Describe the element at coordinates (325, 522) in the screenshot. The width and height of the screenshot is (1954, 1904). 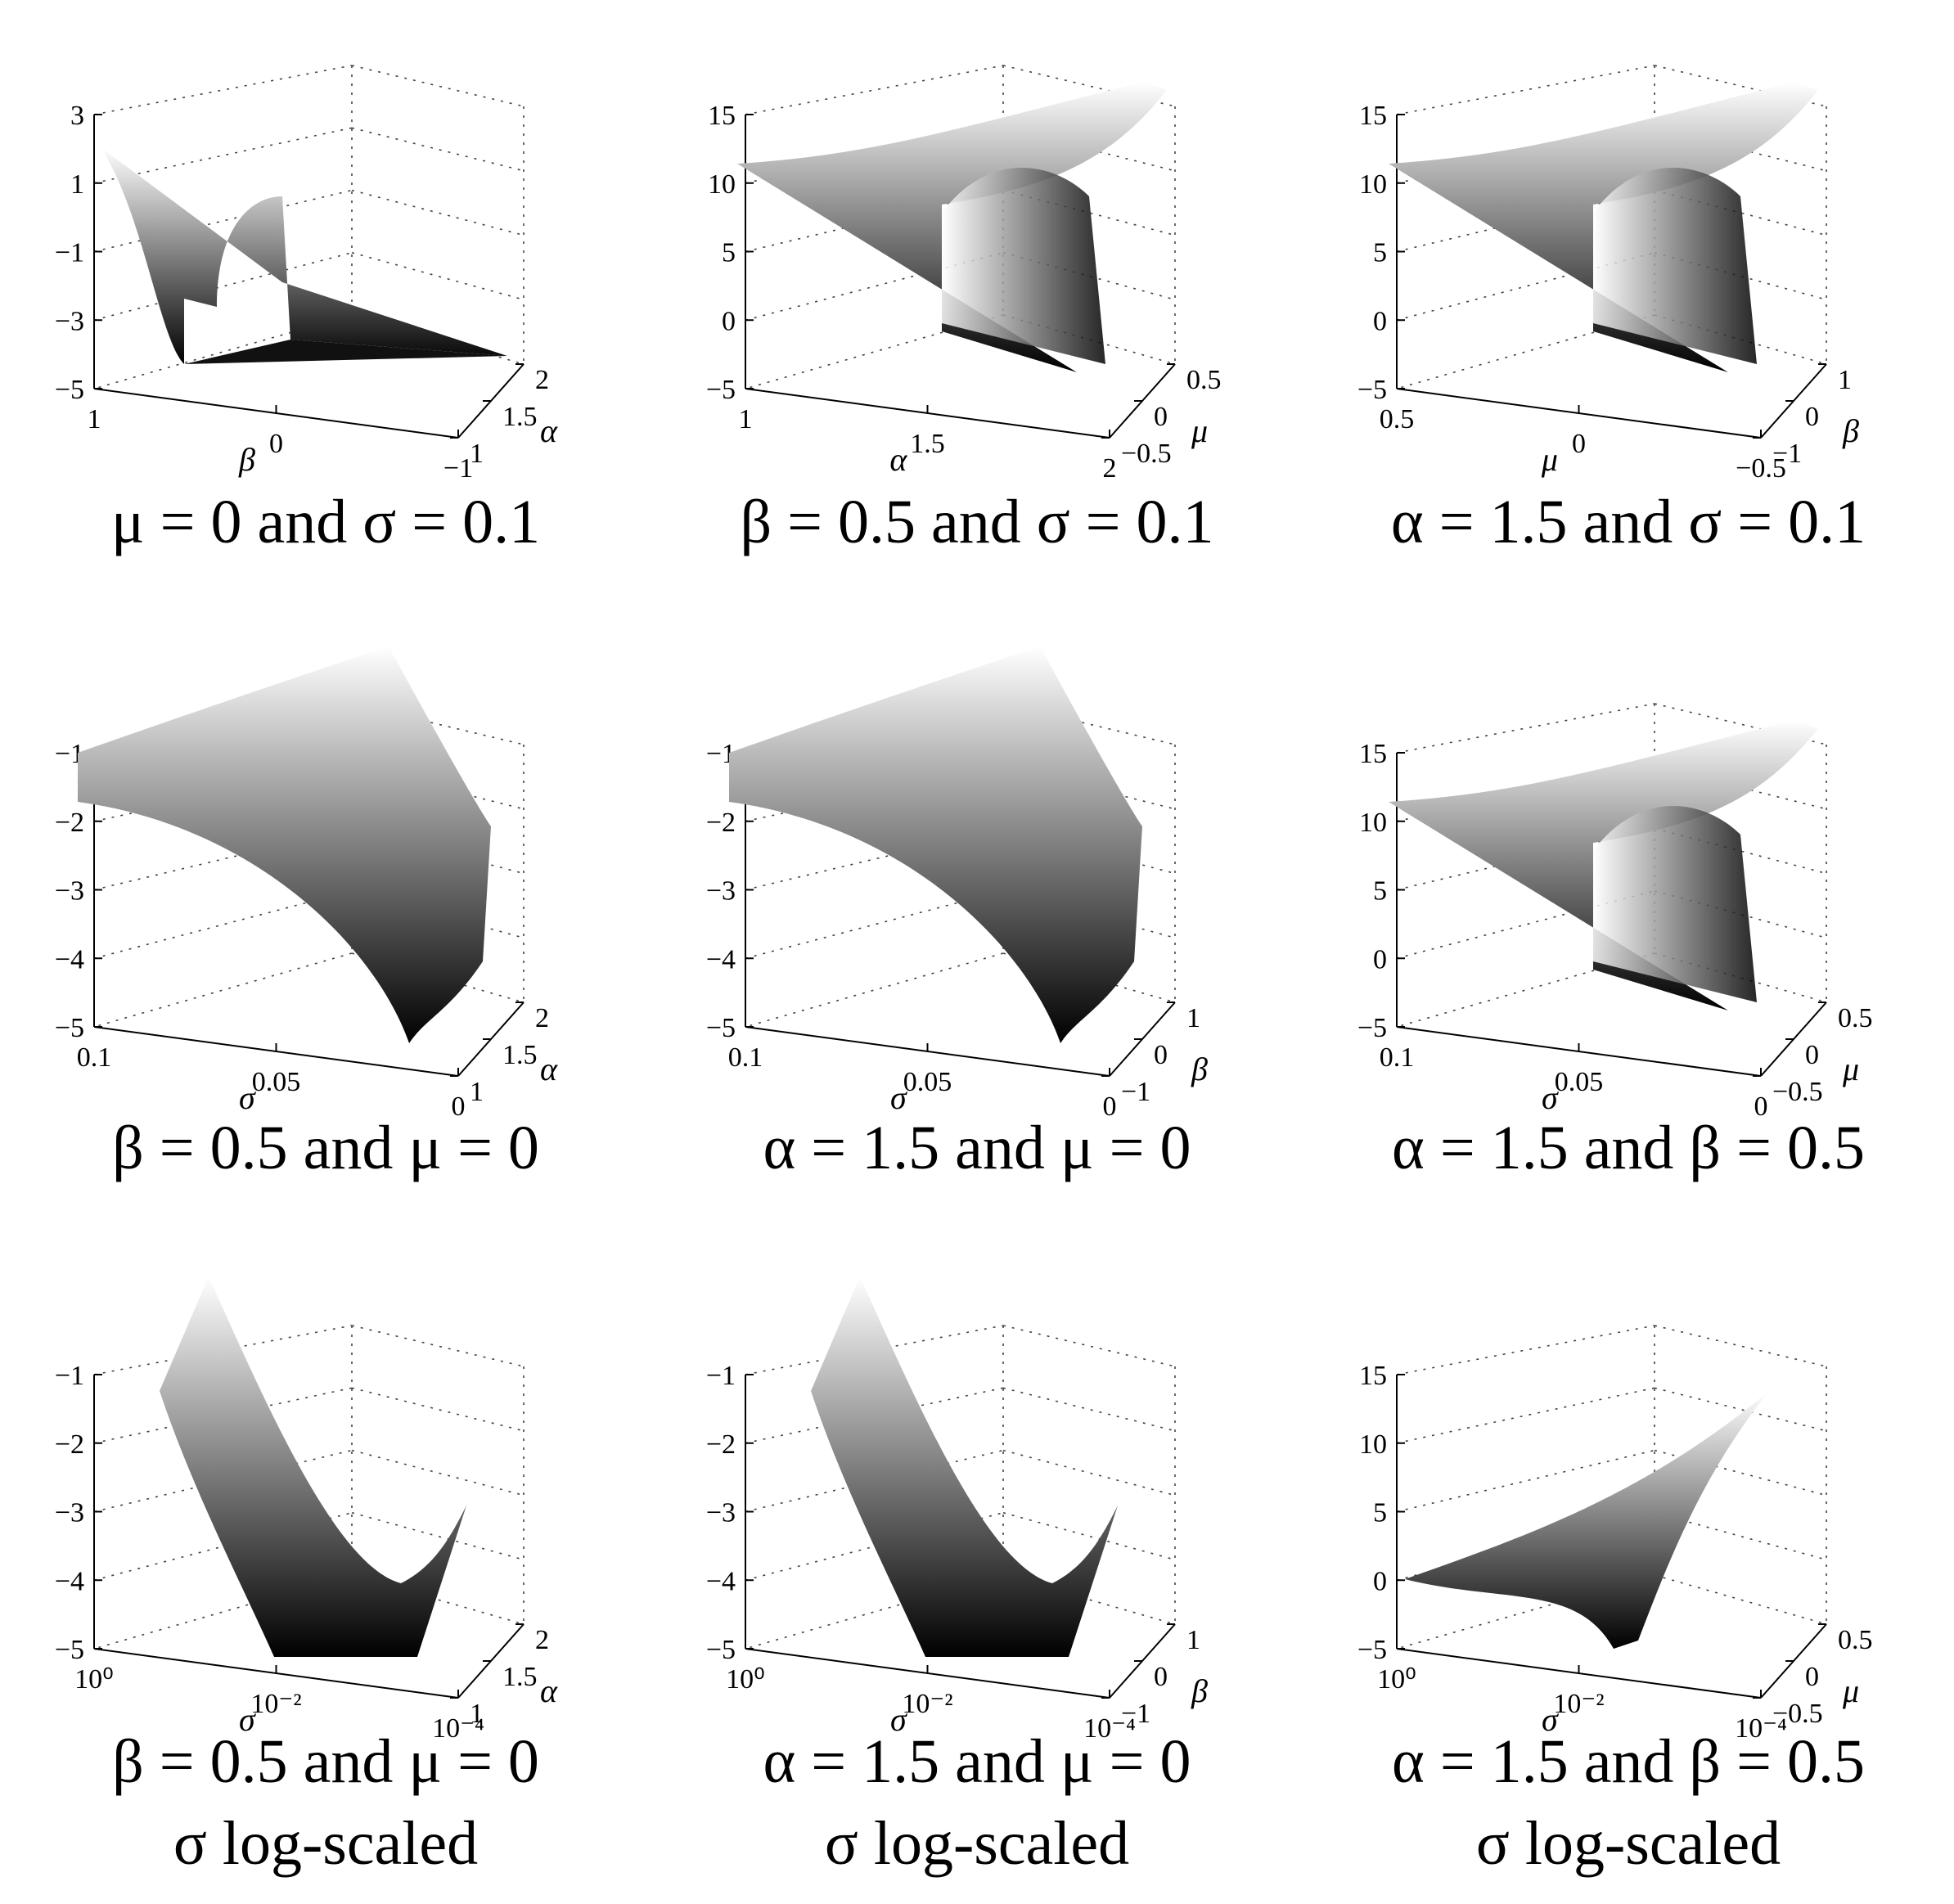
I see `subplot-caption: μ = 0 and σ = 0.1` at that location.